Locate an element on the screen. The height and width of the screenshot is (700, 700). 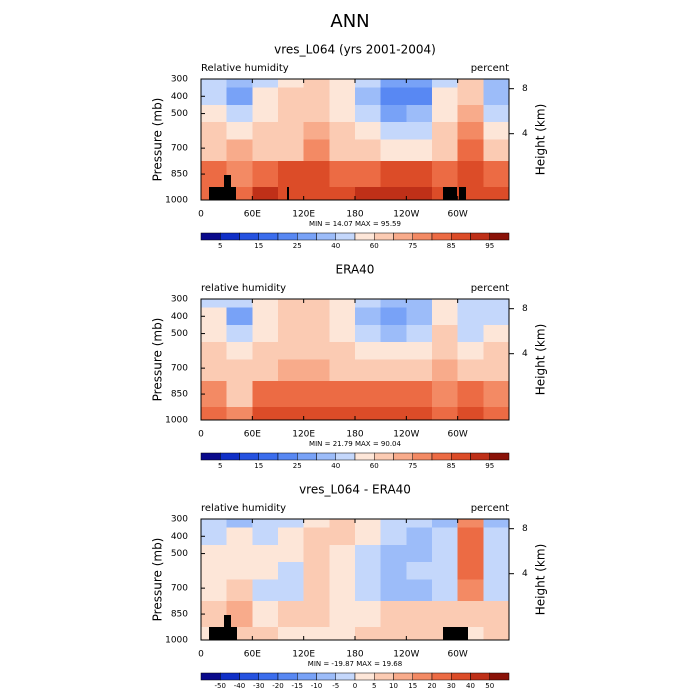
panel-label-left: relative humidity is located at coordinates (243, 288).